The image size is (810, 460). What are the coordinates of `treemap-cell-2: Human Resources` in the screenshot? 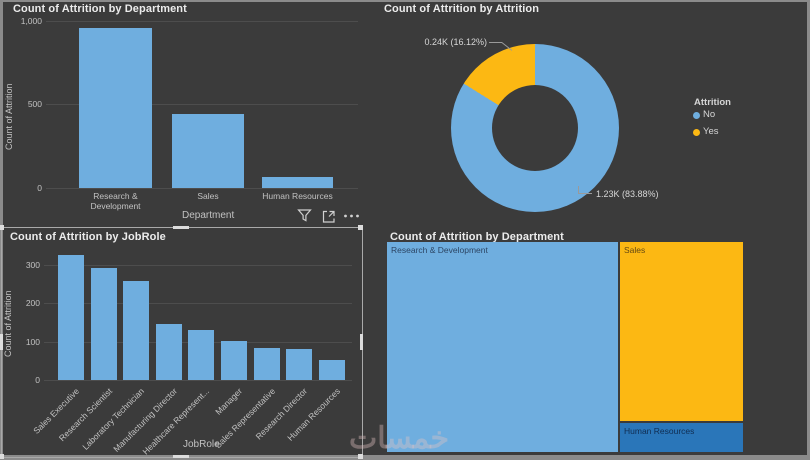 It's located at (681, 437).